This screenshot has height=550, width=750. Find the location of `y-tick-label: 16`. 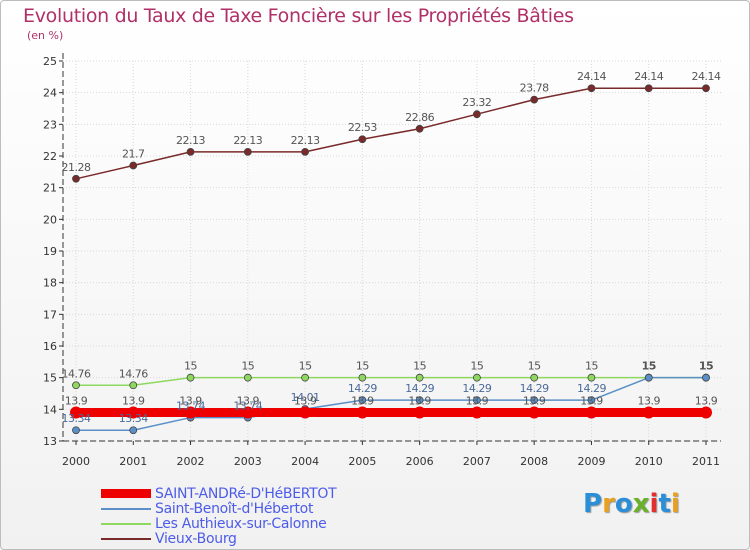

y-tick-label: 16 is located at coordinates (50, 346).